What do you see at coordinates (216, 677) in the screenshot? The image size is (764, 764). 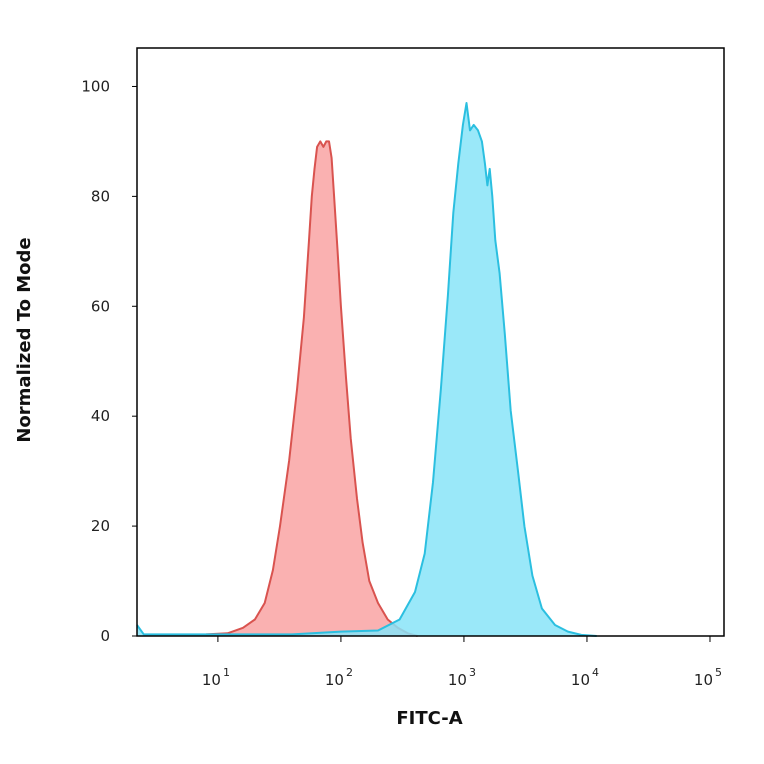 I see `x-tick-label: 10 1` at bounding box center [216, 677].